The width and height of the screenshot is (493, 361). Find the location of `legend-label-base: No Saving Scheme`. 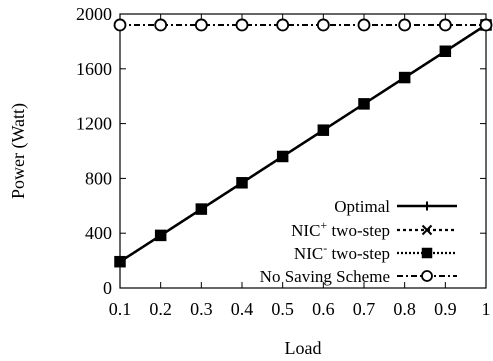

legend-label-base: No Saving Scheme is located at coordinates (325, 276).